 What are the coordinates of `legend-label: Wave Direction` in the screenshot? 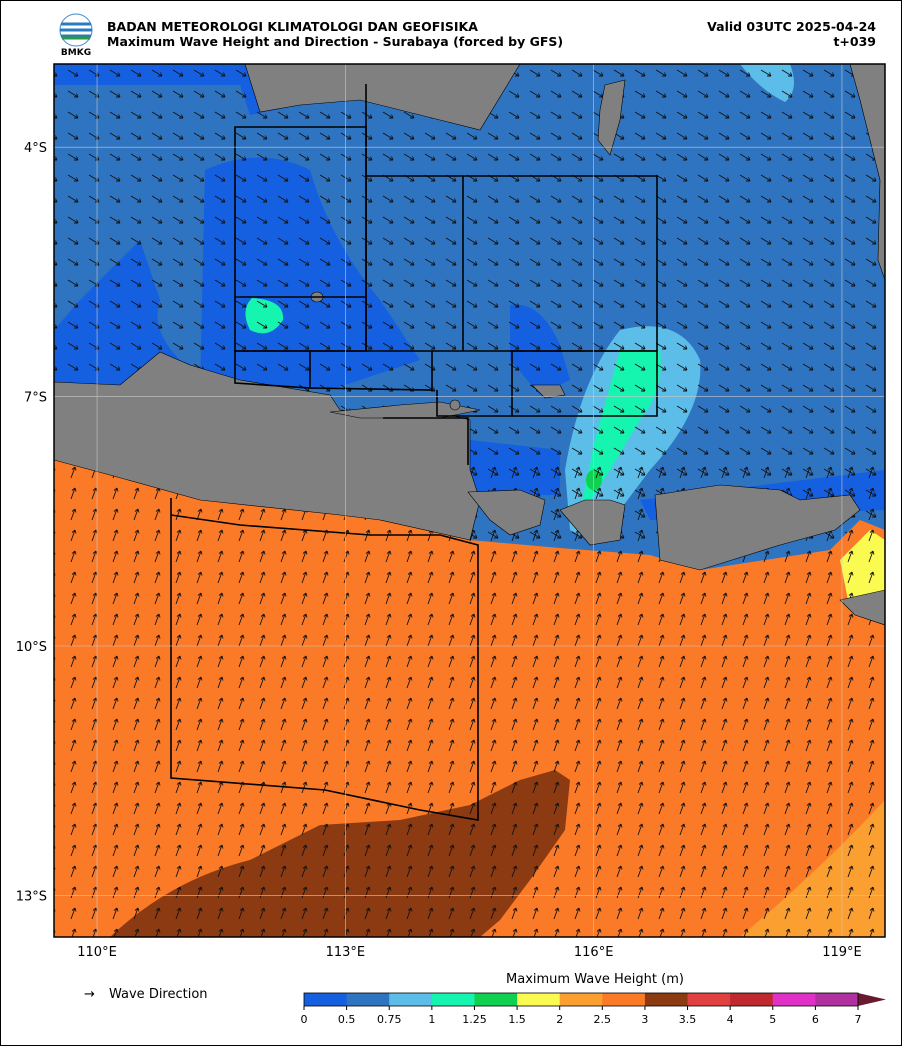 It's located at (158, 994).